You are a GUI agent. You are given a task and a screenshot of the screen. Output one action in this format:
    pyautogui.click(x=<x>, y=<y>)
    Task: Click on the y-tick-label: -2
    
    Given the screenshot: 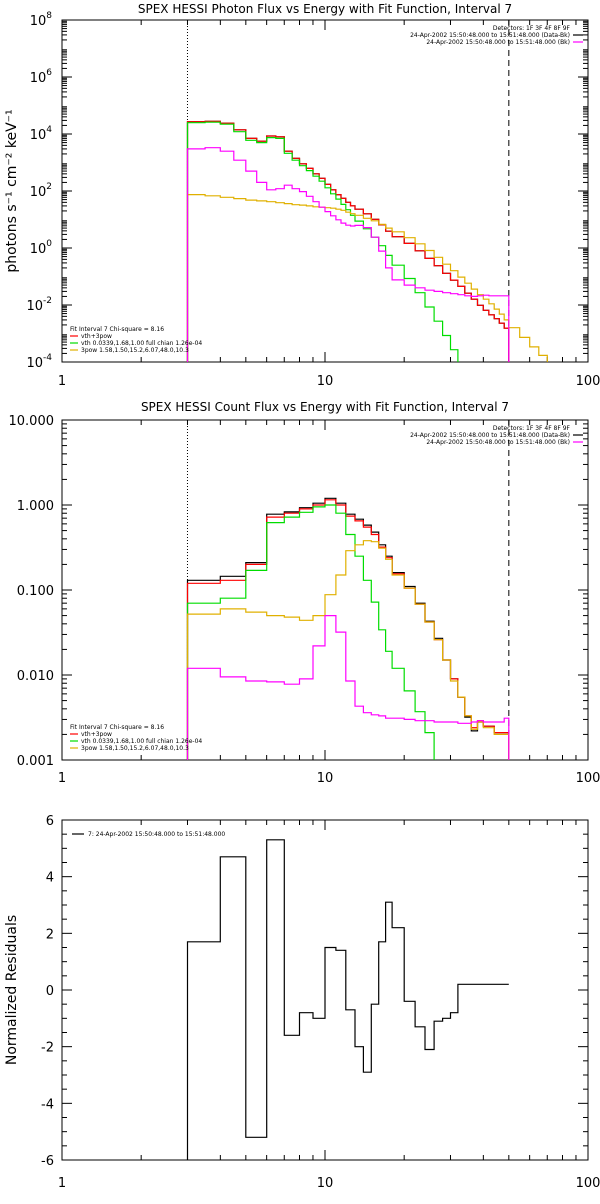 What is the action you would take?
    pyautogui.click(x=47, y=1048)
    